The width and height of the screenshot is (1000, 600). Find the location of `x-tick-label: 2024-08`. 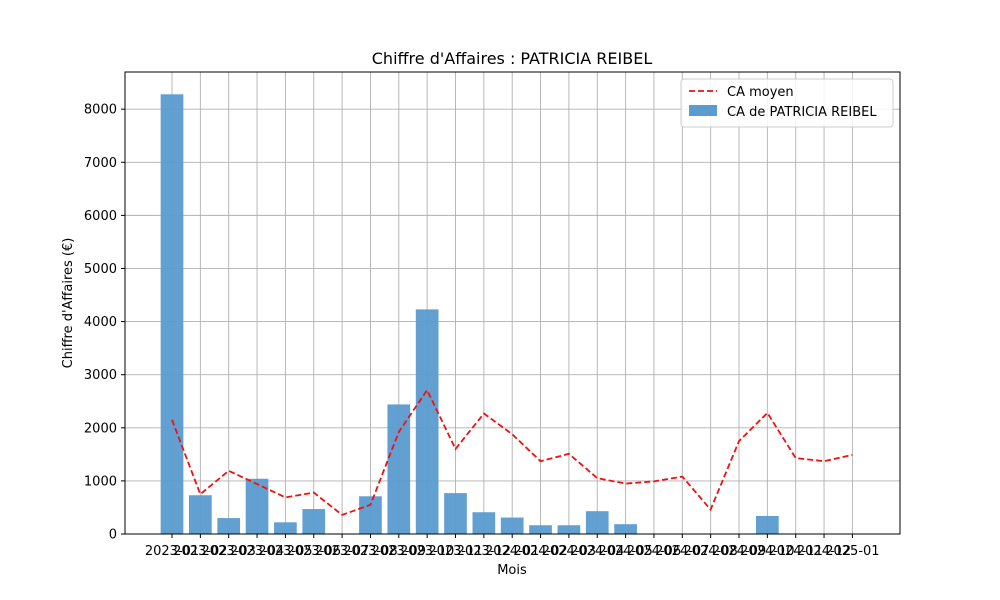

x-tick-label: 2024-08 is located at coordinates (710, 551).